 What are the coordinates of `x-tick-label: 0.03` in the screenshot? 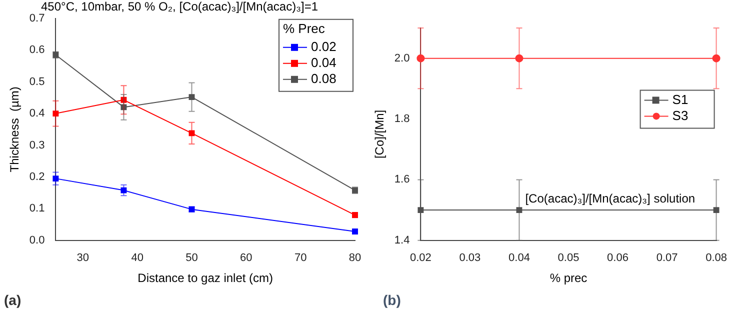 It's located at (470, 258).